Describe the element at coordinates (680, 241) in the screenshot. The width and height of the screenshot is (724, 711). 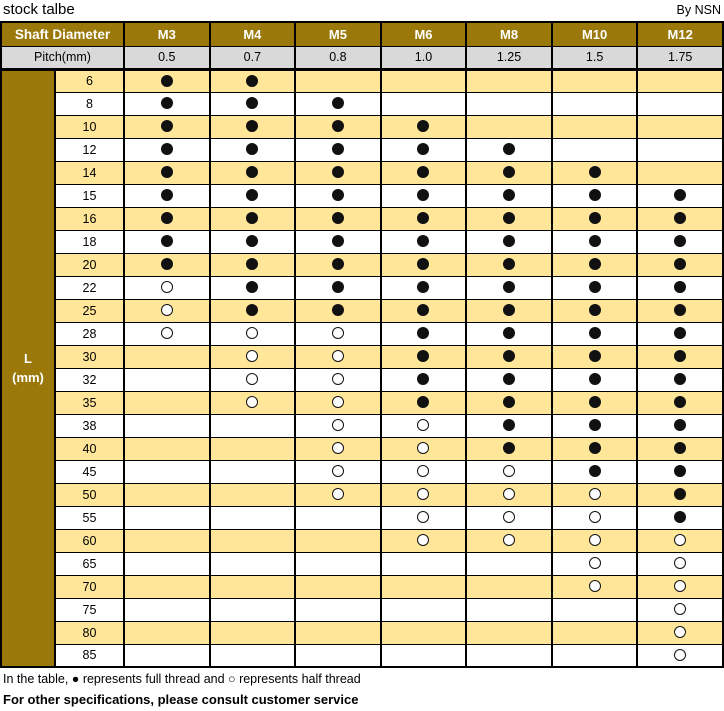
I see `cell-m12-l18` at that location.